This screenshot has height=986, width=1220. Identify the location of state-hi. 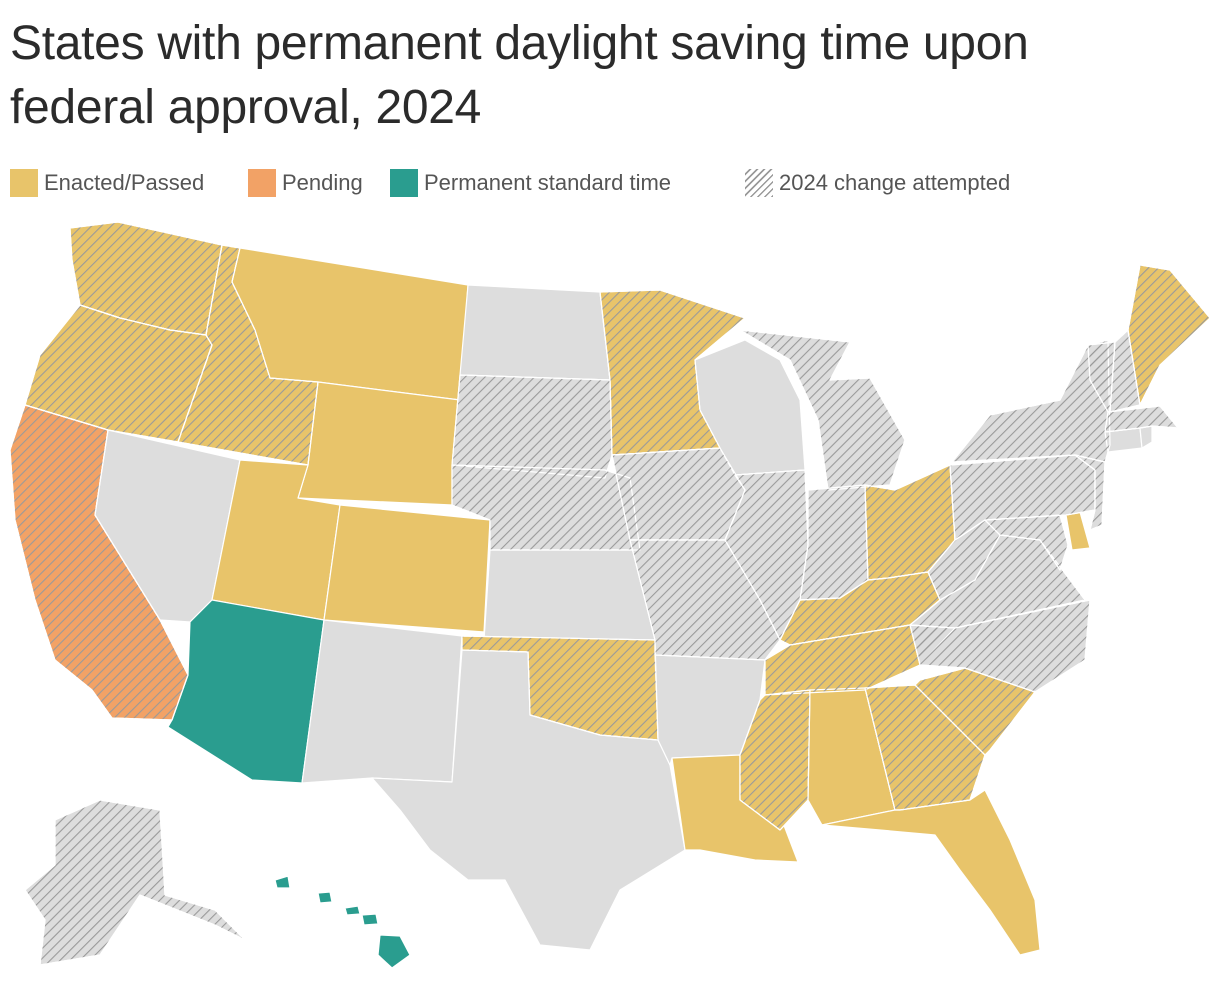
(342, 922).